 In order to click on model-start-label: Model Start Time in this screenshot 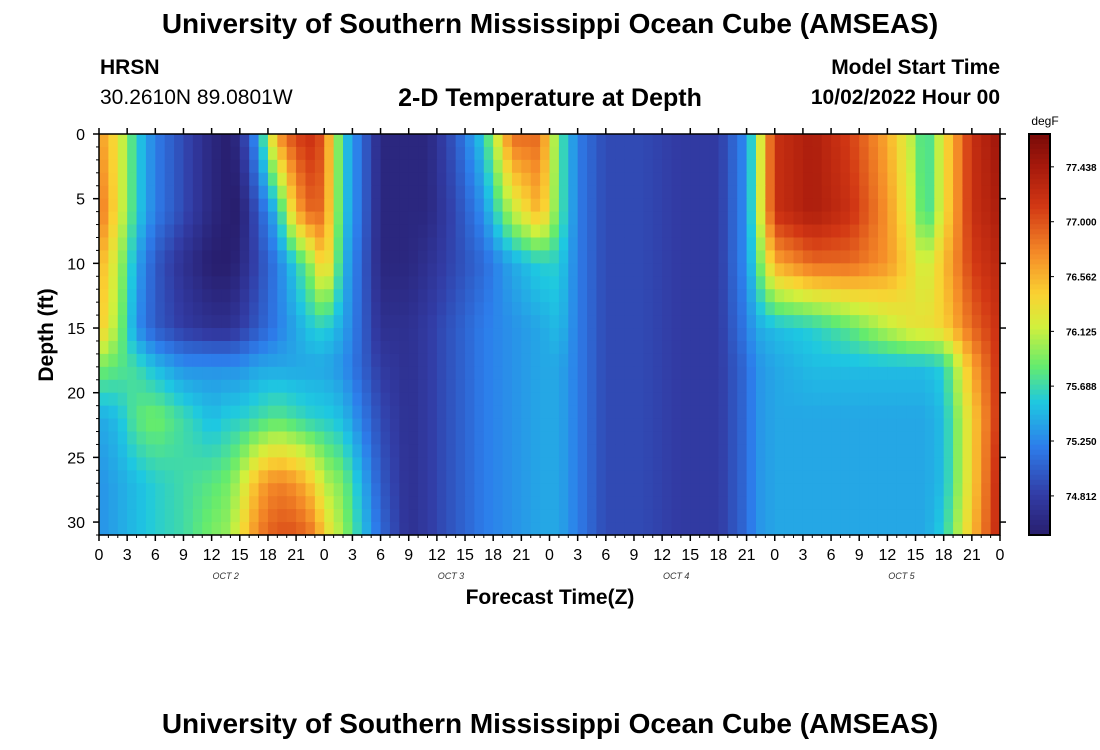, I will do `click(915, 67)`.